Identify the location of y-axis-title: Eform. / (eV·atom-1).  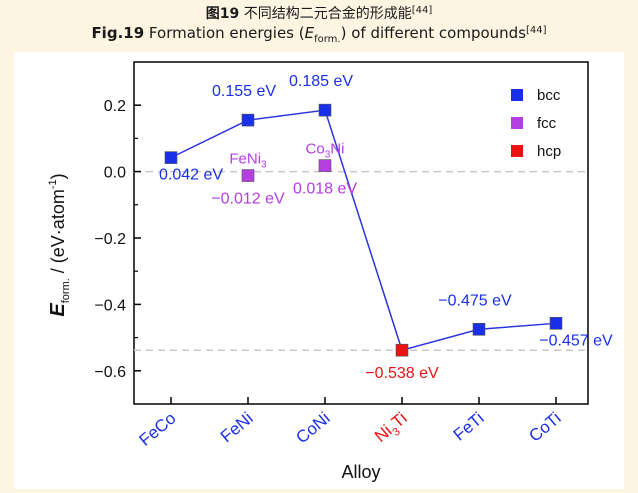
(59, 244).